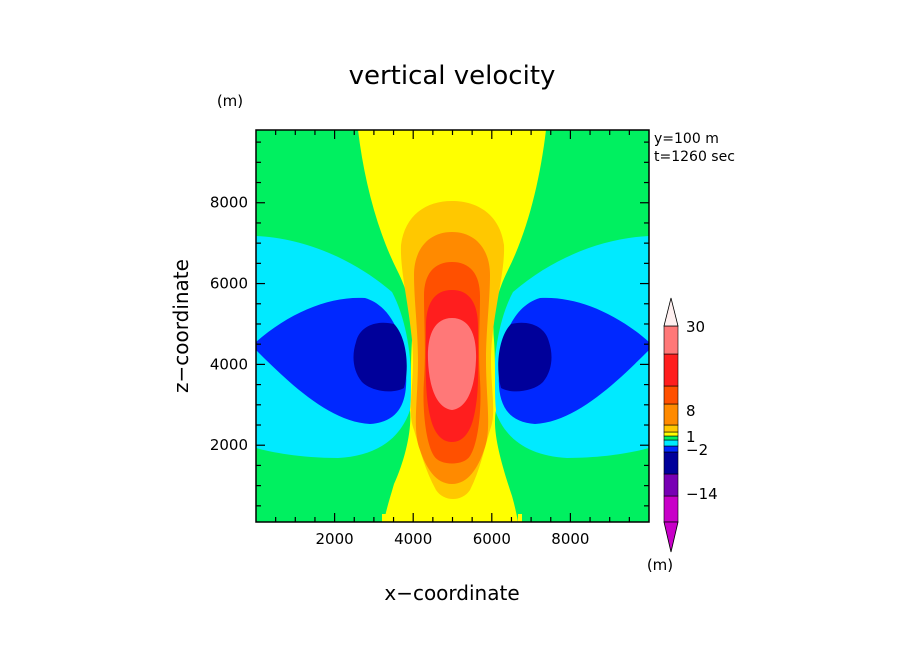 The width and height of the screenshot is (904, 654). Describe the element at coordinates (695, 327) in the screenshot. I see `colorbar-tick-label: 30` at that location.